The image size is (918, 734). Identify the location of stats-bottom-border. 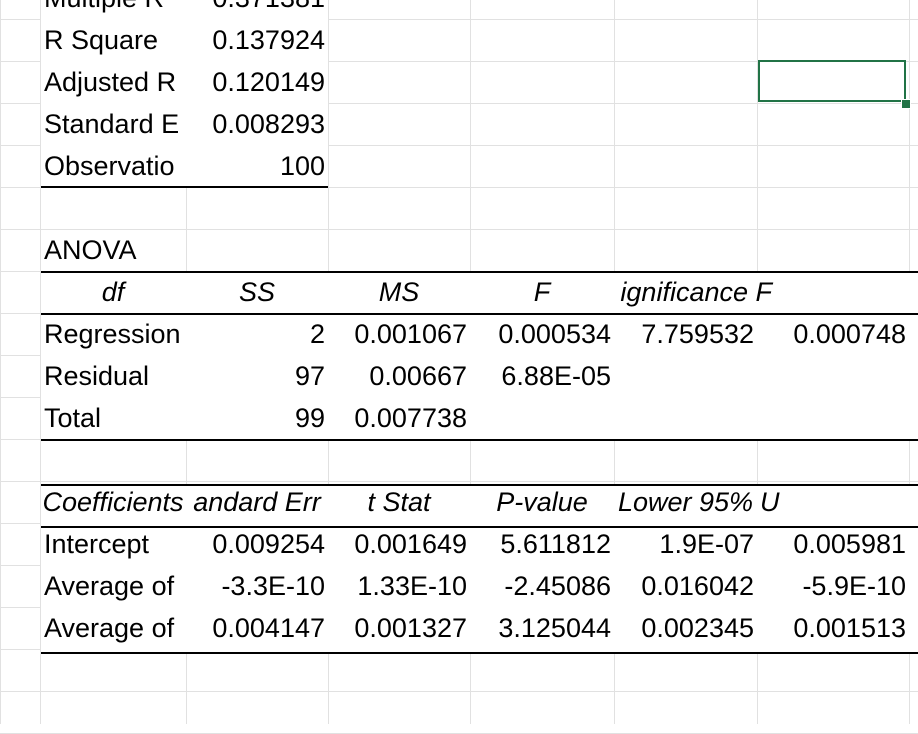
(184, 187).